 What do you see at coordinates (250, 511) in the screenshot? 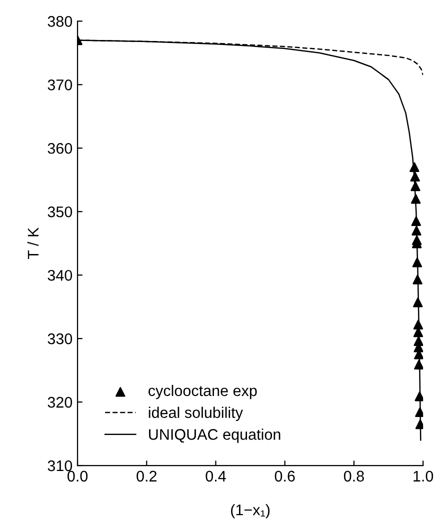
I see `x-axis-title: (1−x₁)` at bounding box center [250, 511].